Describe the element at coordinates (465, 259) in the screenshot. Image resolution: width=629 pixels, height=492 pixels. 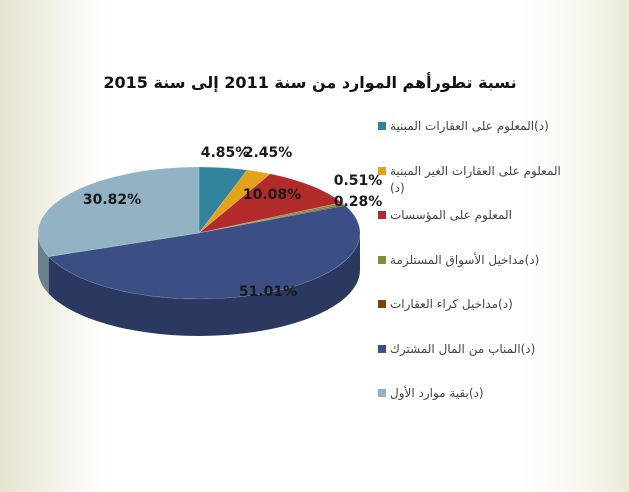
I see `legend-label-3: (د)مداخيل الأسواق المستلزمة` at that location.